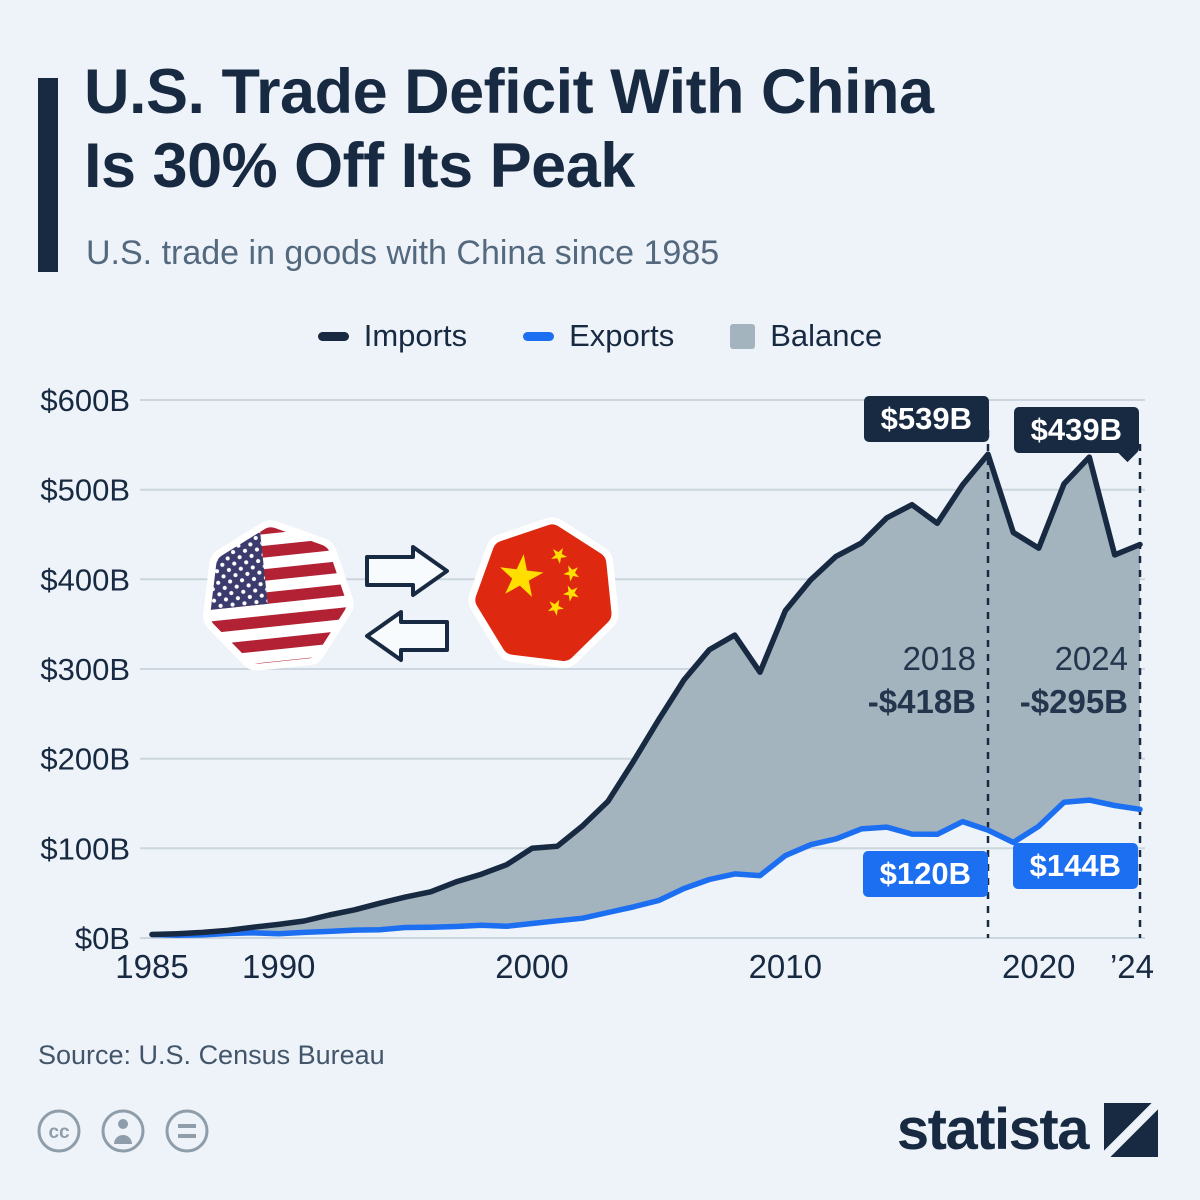 The image size is (1200, 1200). I want to click on legend-item-balance: Balance, so click(806, 336).